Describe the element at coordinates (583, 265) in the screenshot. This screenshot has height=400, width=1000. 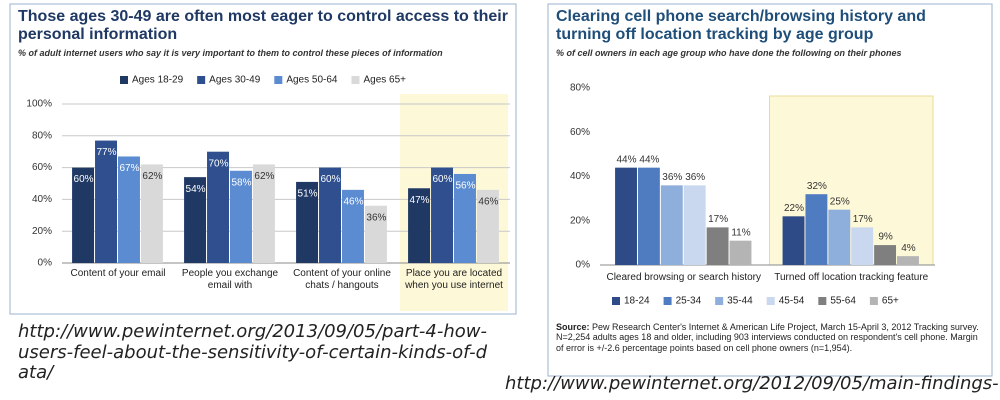
I see `y-tick-label: 0%` at that location.